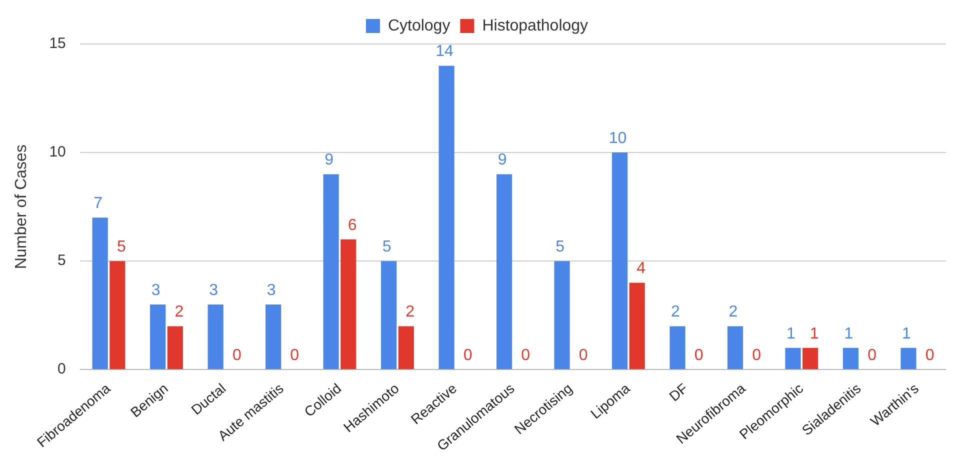 This screenshot has height=466, width=964. I want to click on data-label: 7, so click(98, 203).